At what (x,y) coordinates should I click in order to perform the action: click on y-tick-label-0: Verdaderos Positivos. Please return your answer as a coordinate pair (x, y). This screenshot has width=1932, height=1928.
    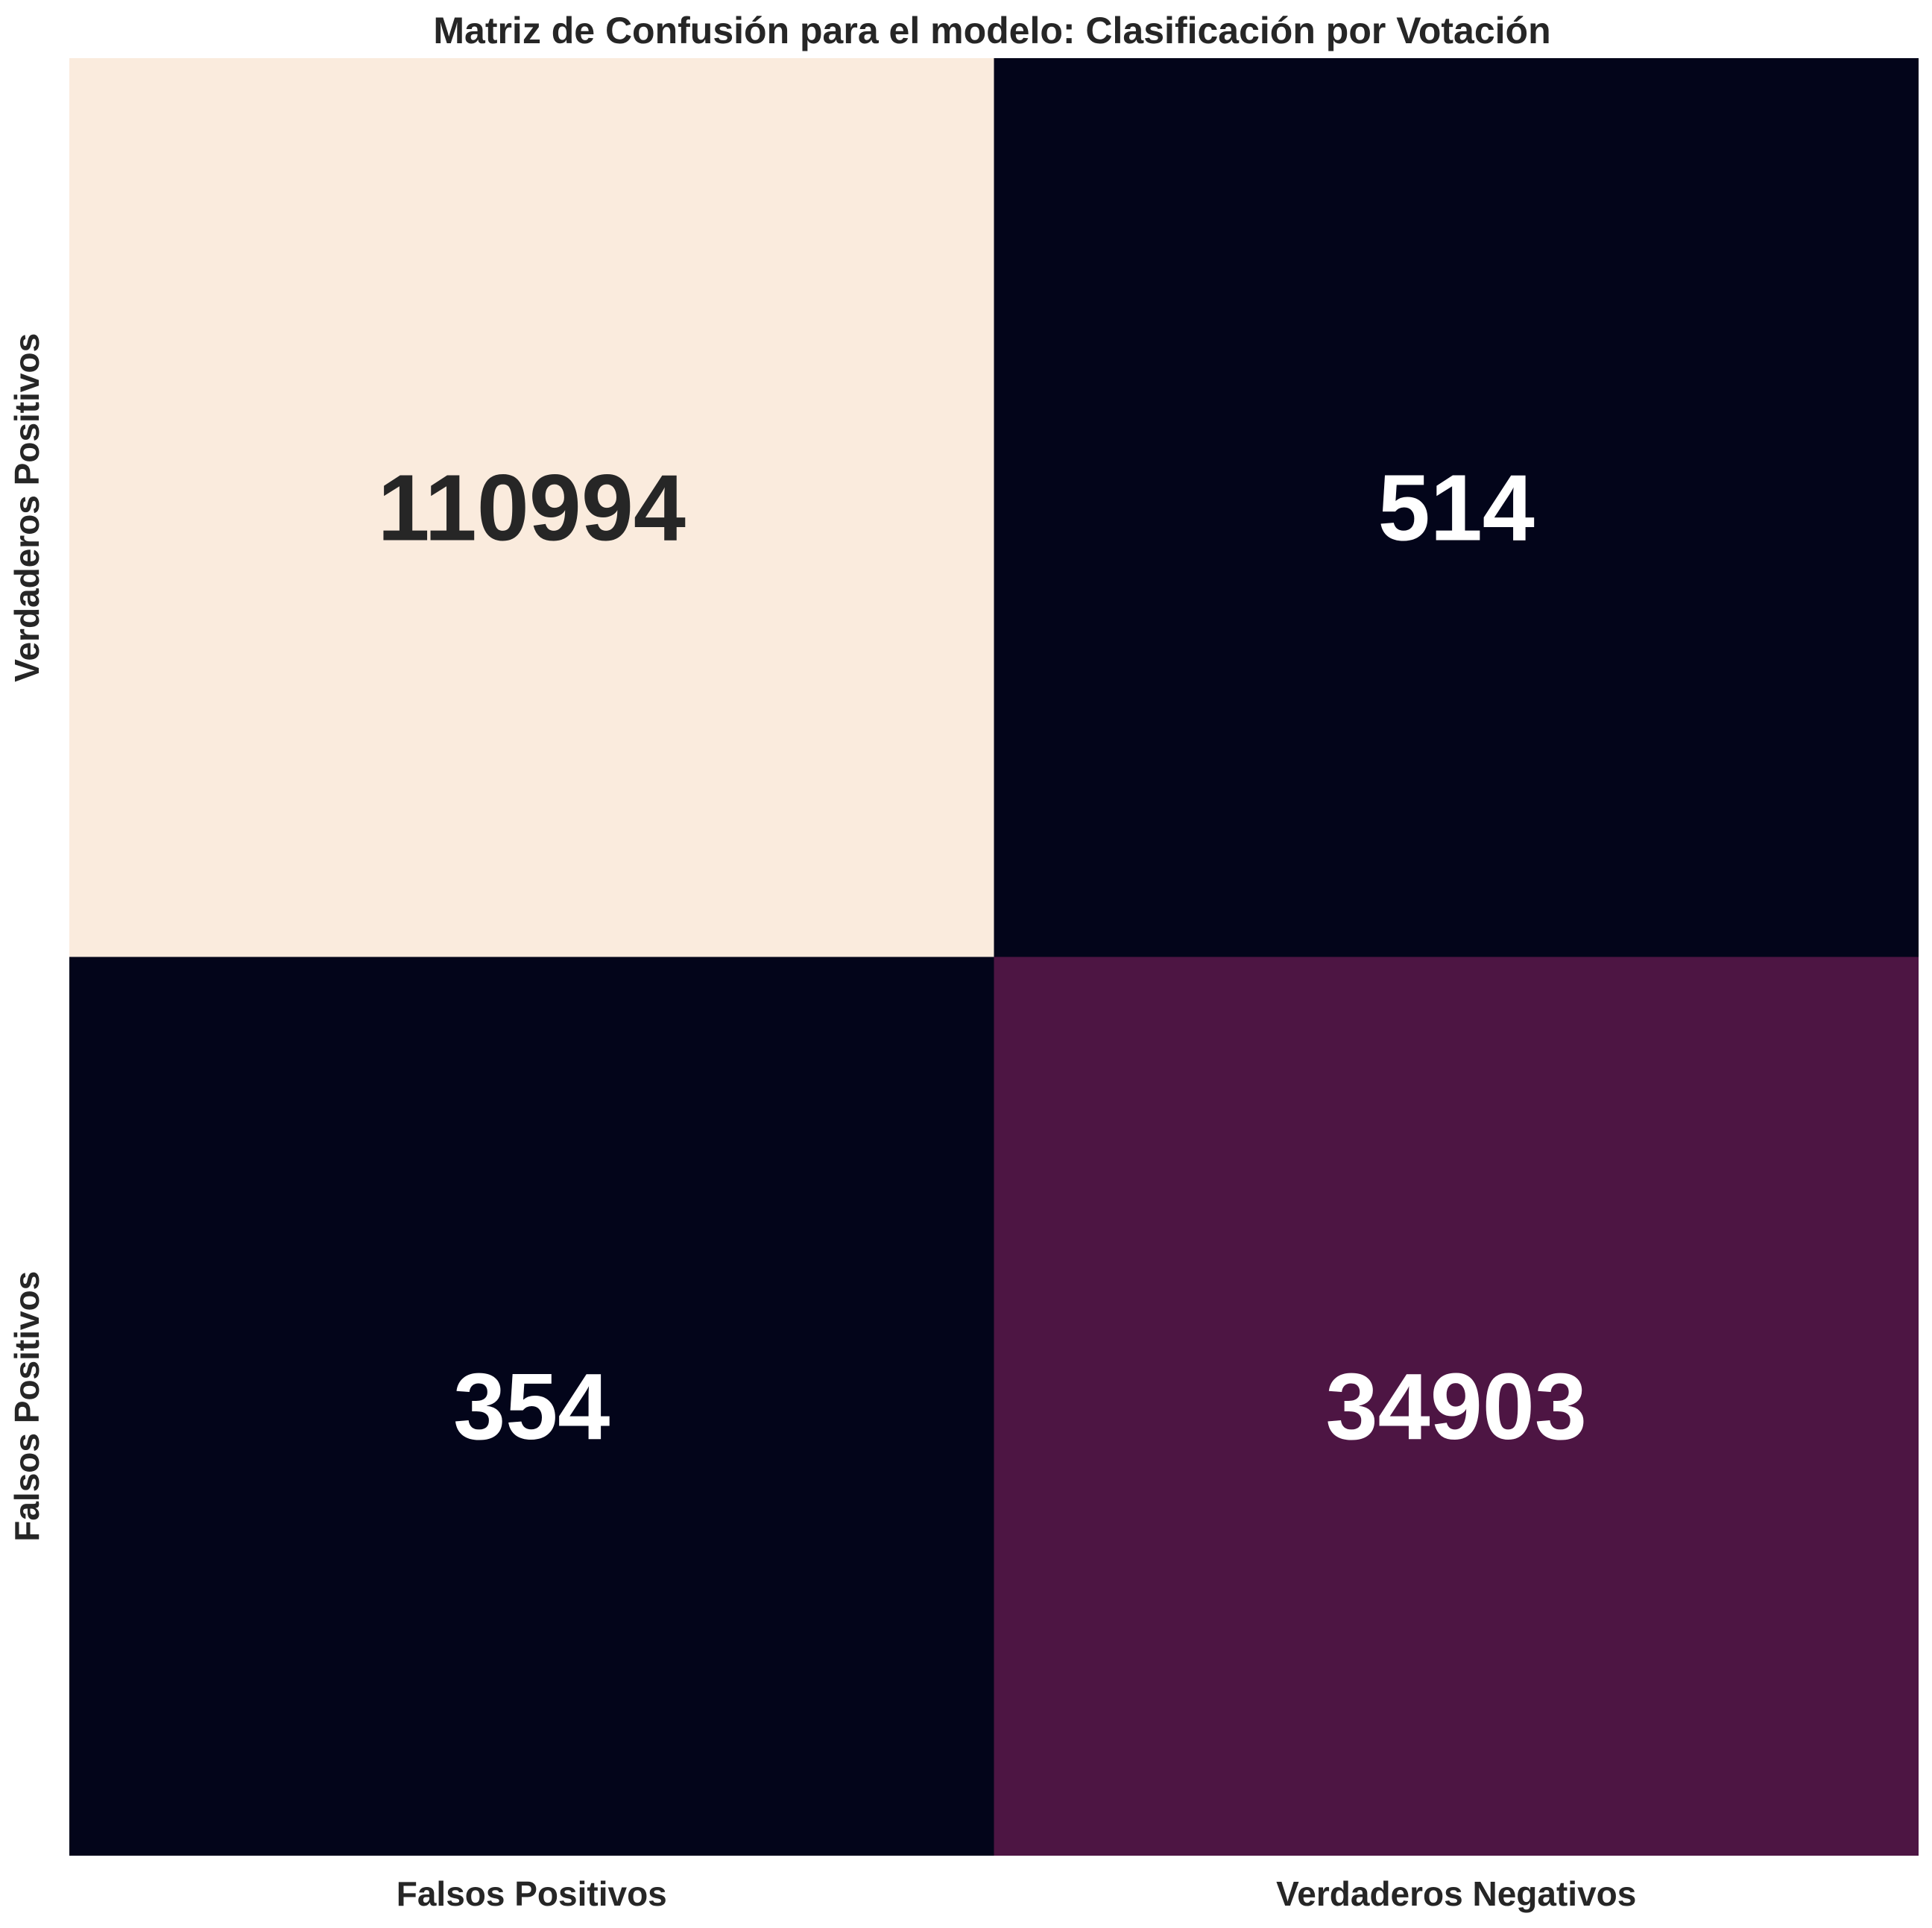
    Looking at the image, I should click on (26, 507).